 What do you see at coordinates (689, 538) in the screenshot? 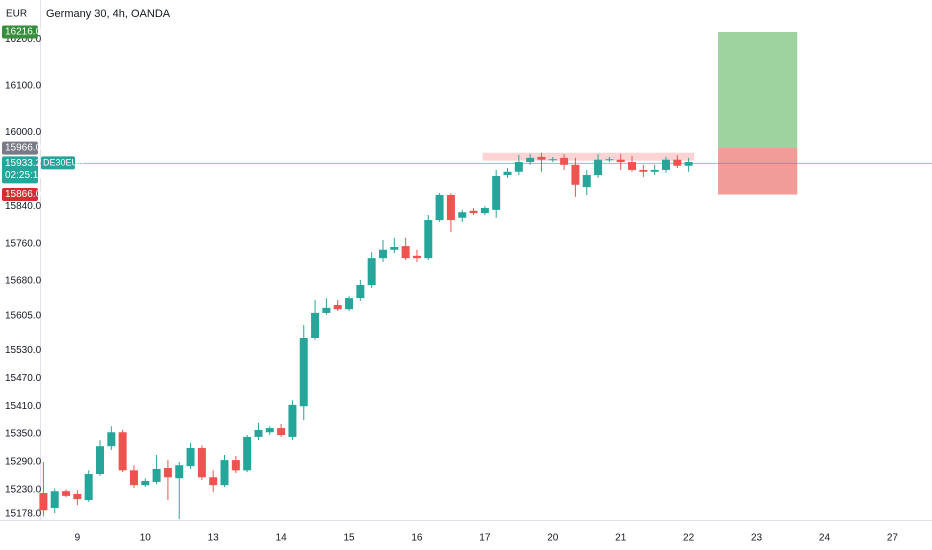
I see `x-tick-label: 22` at bounding box center [689, 538].